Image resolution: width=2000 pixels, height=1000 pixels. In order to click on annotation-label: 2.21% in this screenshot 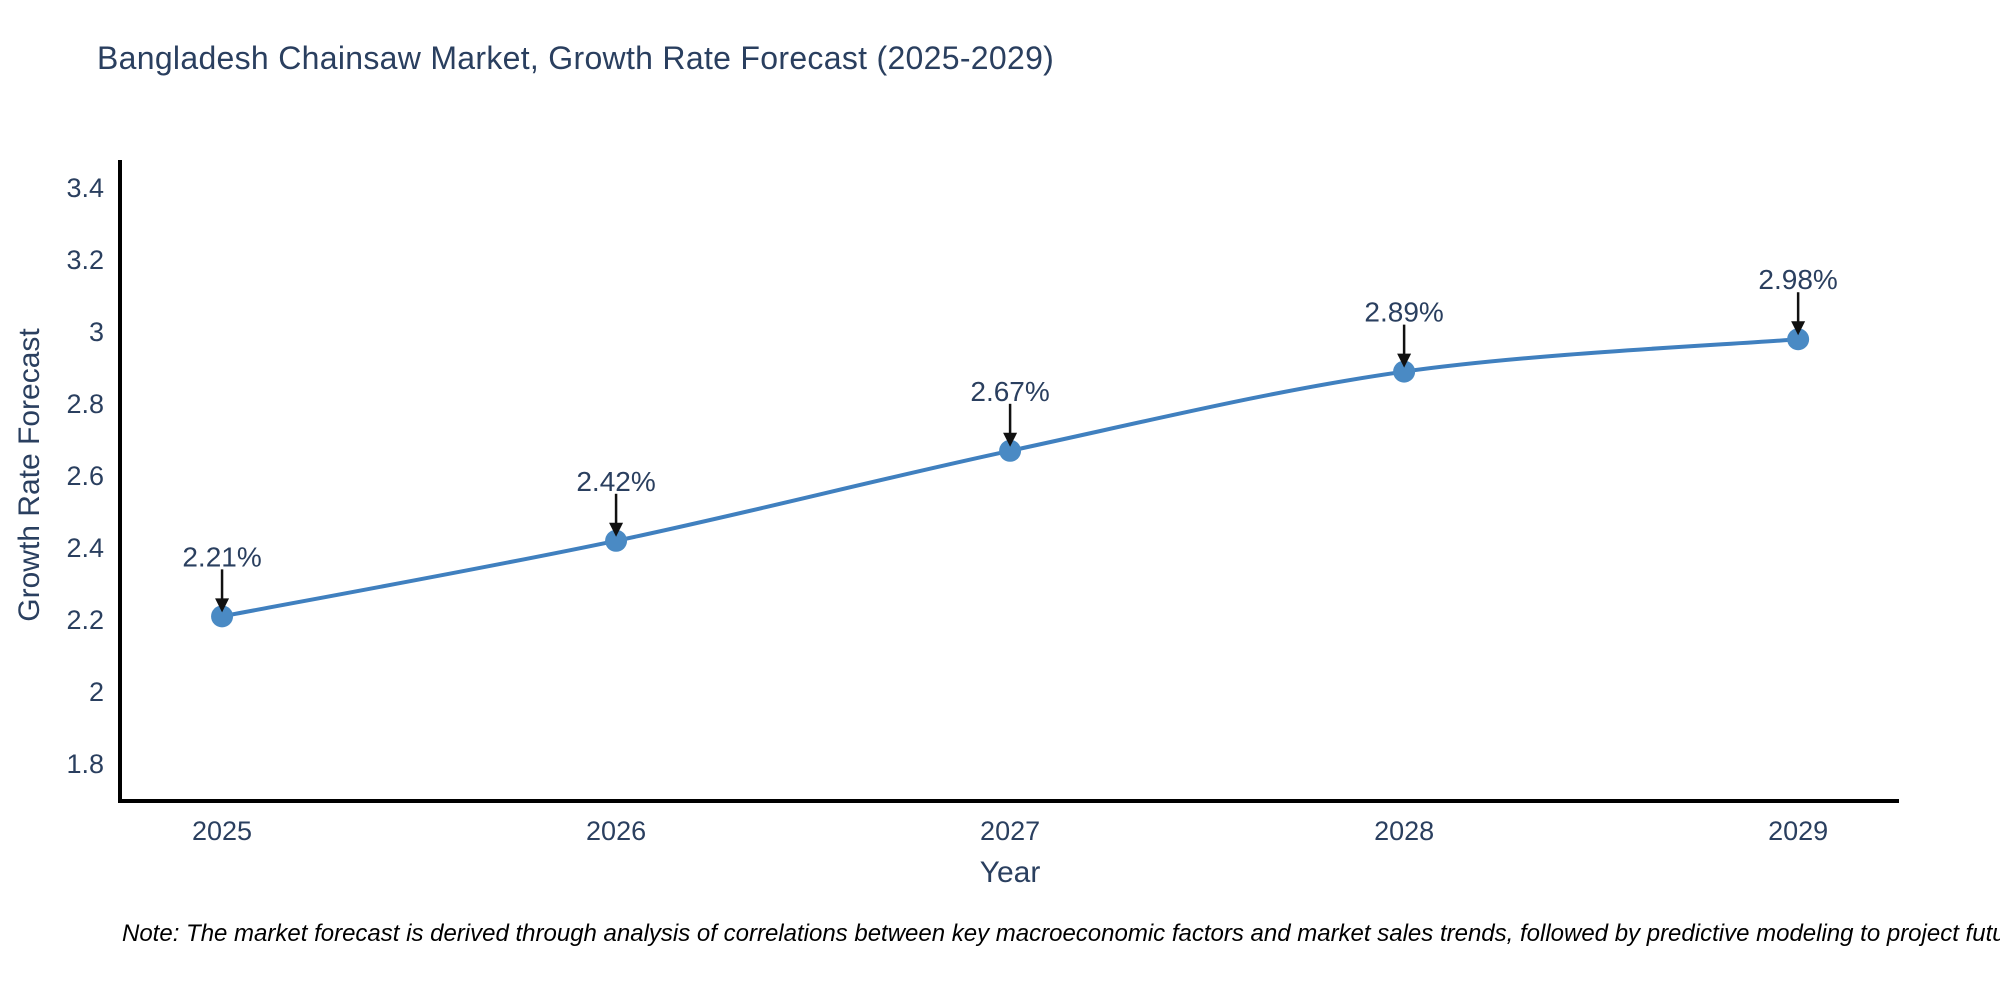, I will do `click(221, 556)`.